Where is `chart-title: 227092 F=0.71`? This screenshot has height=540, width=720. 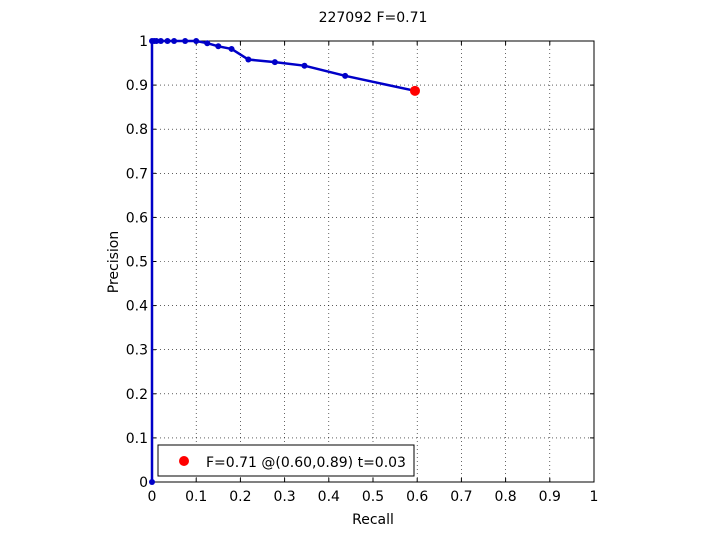
chart-title: 227092 F=0.71 is located at coordinates (373, 18).